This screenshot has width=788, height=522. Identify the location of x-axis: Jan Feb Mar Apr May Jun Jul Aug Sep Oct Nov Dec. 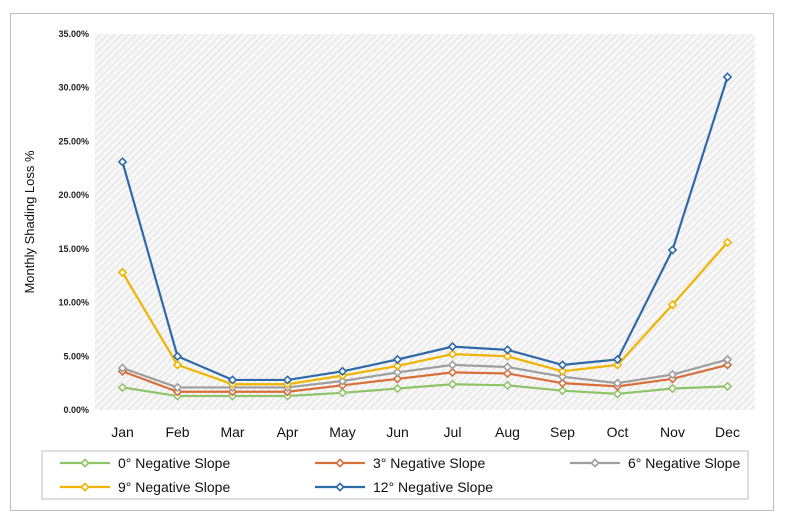
(425, 432).